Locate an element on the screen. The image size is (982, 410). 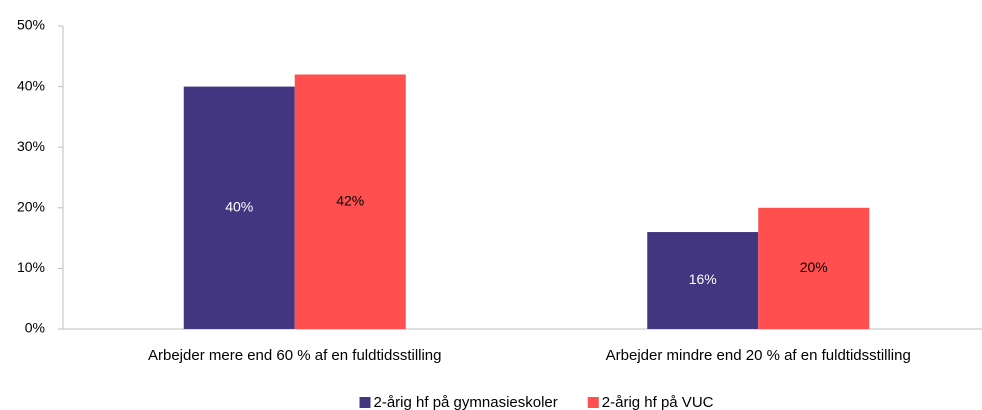
value-label: 42% is located at coordinates (350, 200).